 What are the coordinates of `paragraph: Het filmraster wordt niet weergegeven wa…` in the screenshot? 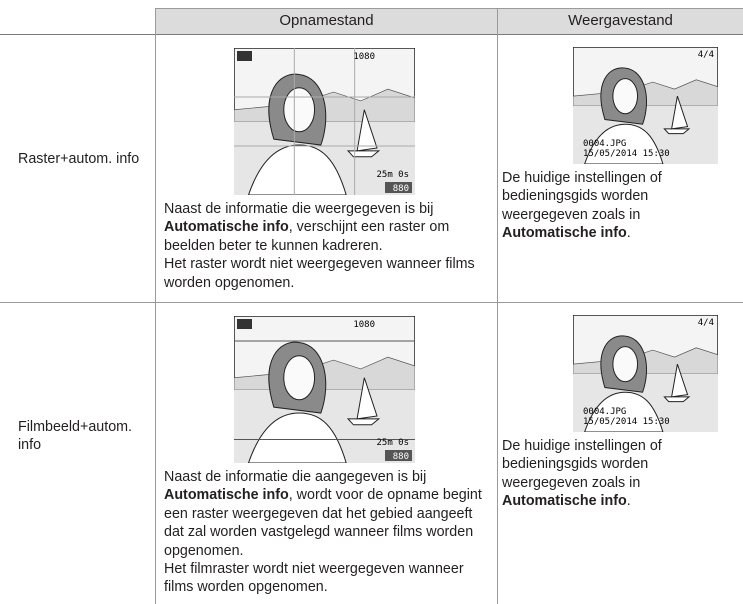 It's located at (329, 578).